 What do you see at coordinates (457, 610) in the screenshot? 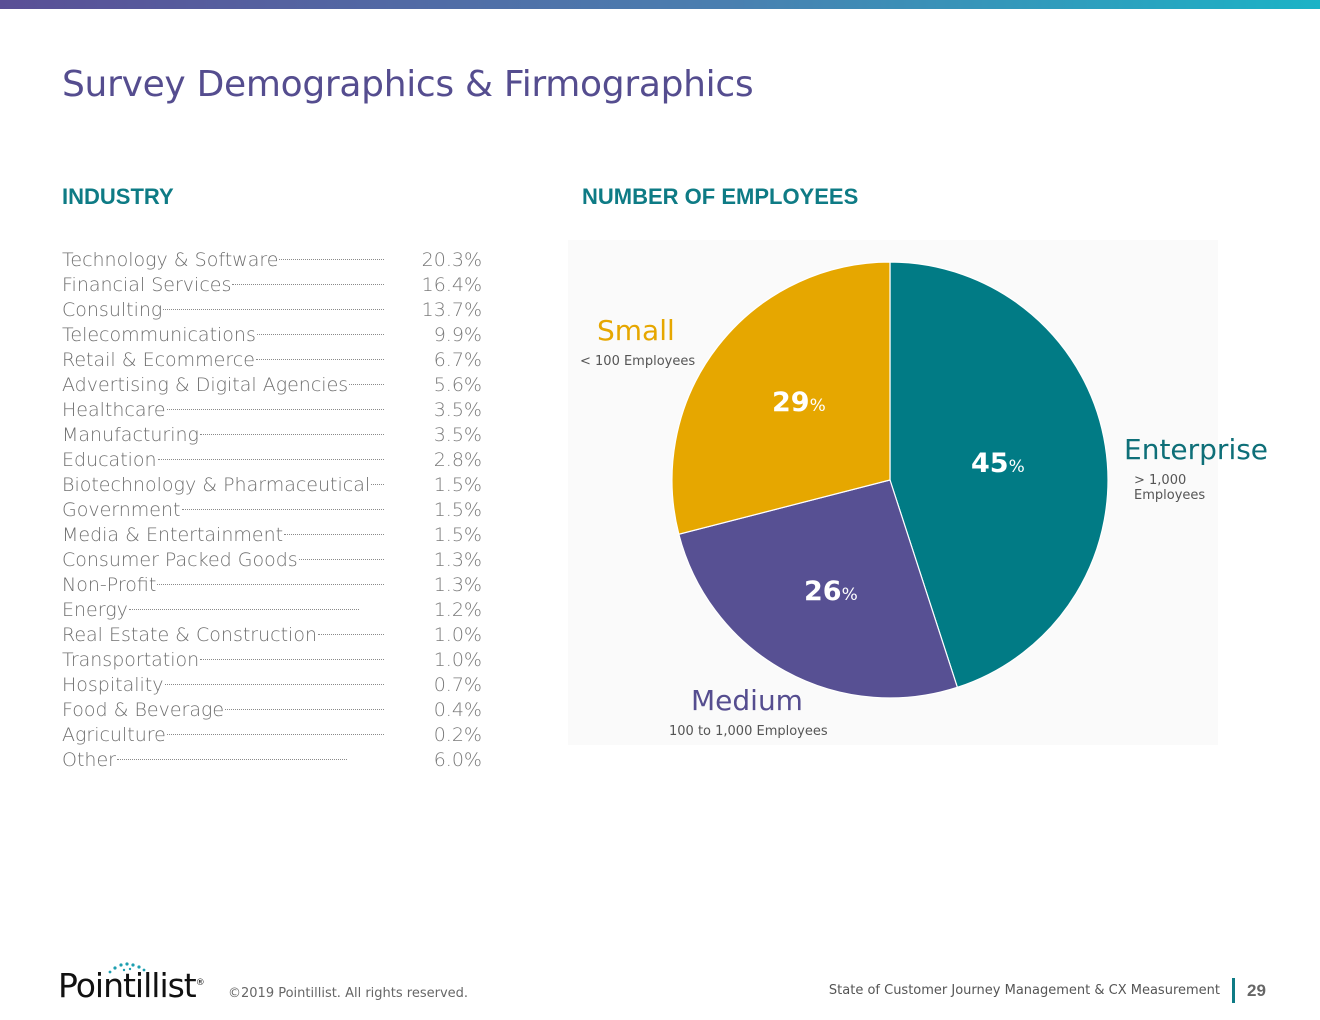
I see `industry-value: 1.2%` at bounding box center [457, 610].